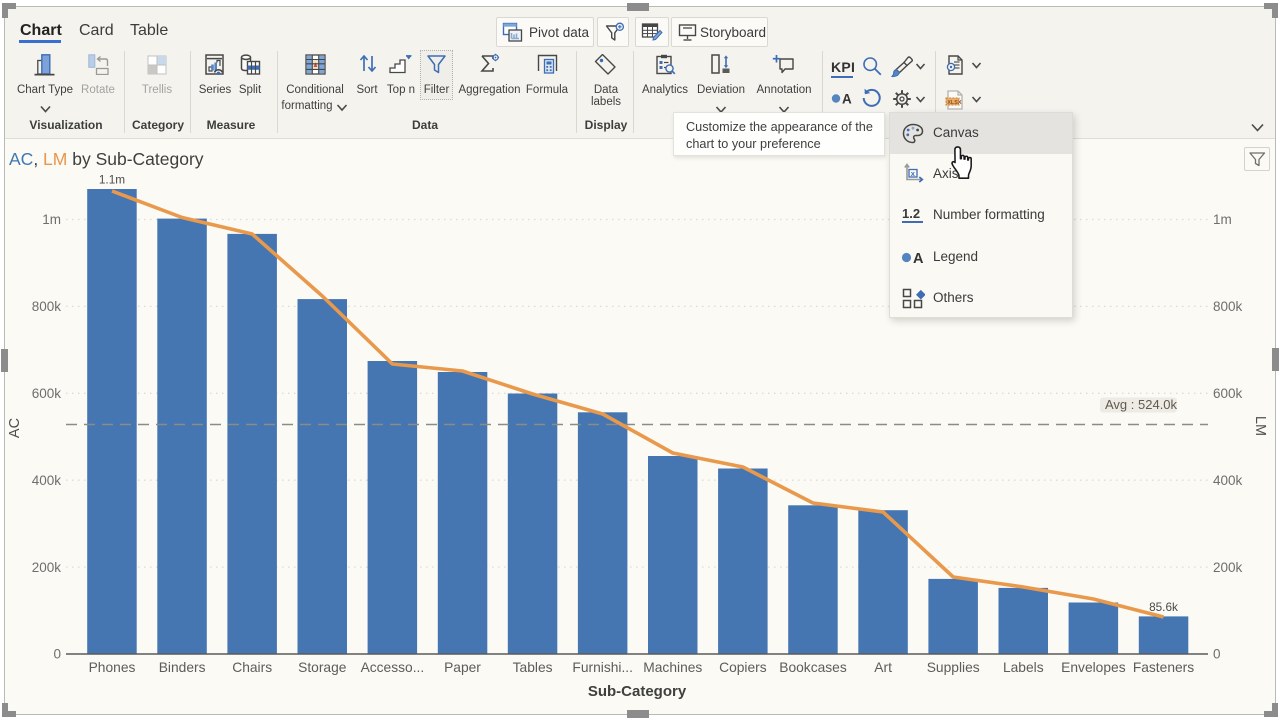  I want to click on svg-text: Binders, so click(182, 667).